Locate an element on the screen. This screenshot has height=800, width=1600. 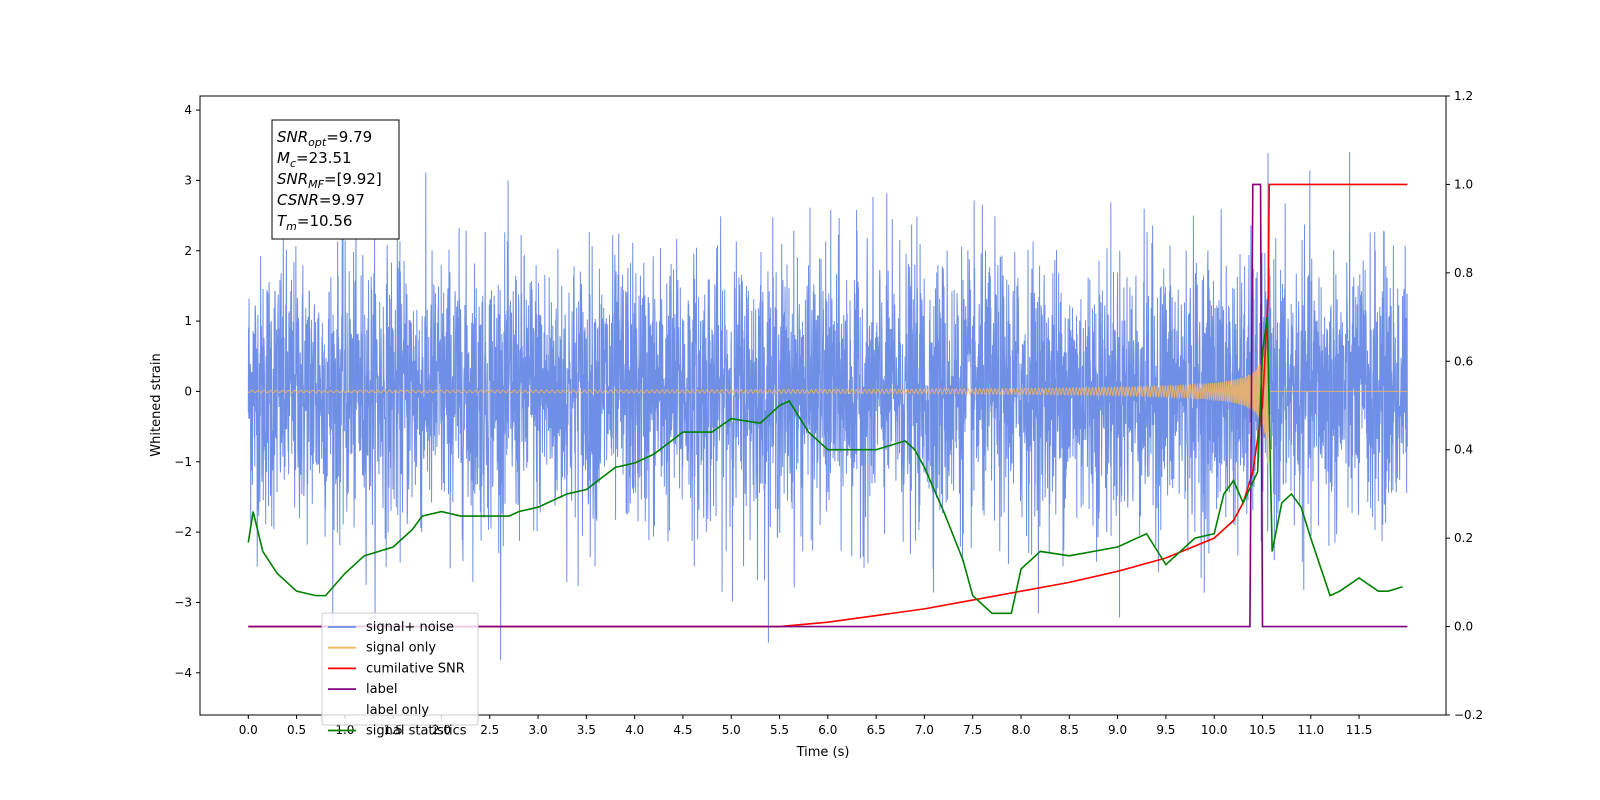
x-tick-label: 3.5 is located at coordinates (586, 730).